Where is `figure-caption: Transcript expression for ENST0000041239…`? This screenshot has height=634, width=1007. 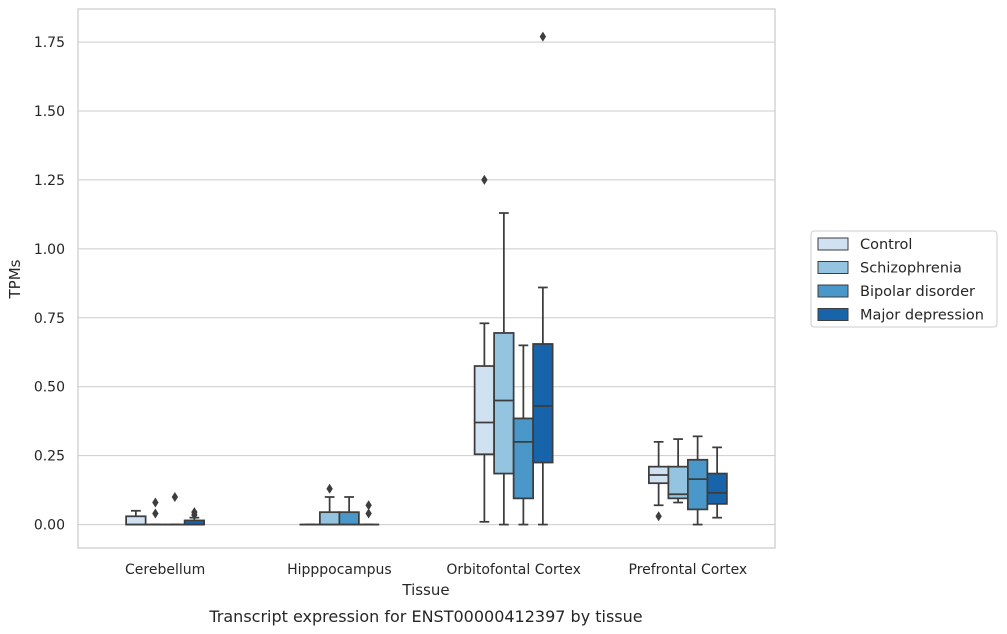 figure-caption: Transcript expression for ENST0000041239… is located at coordinates (425, 616).